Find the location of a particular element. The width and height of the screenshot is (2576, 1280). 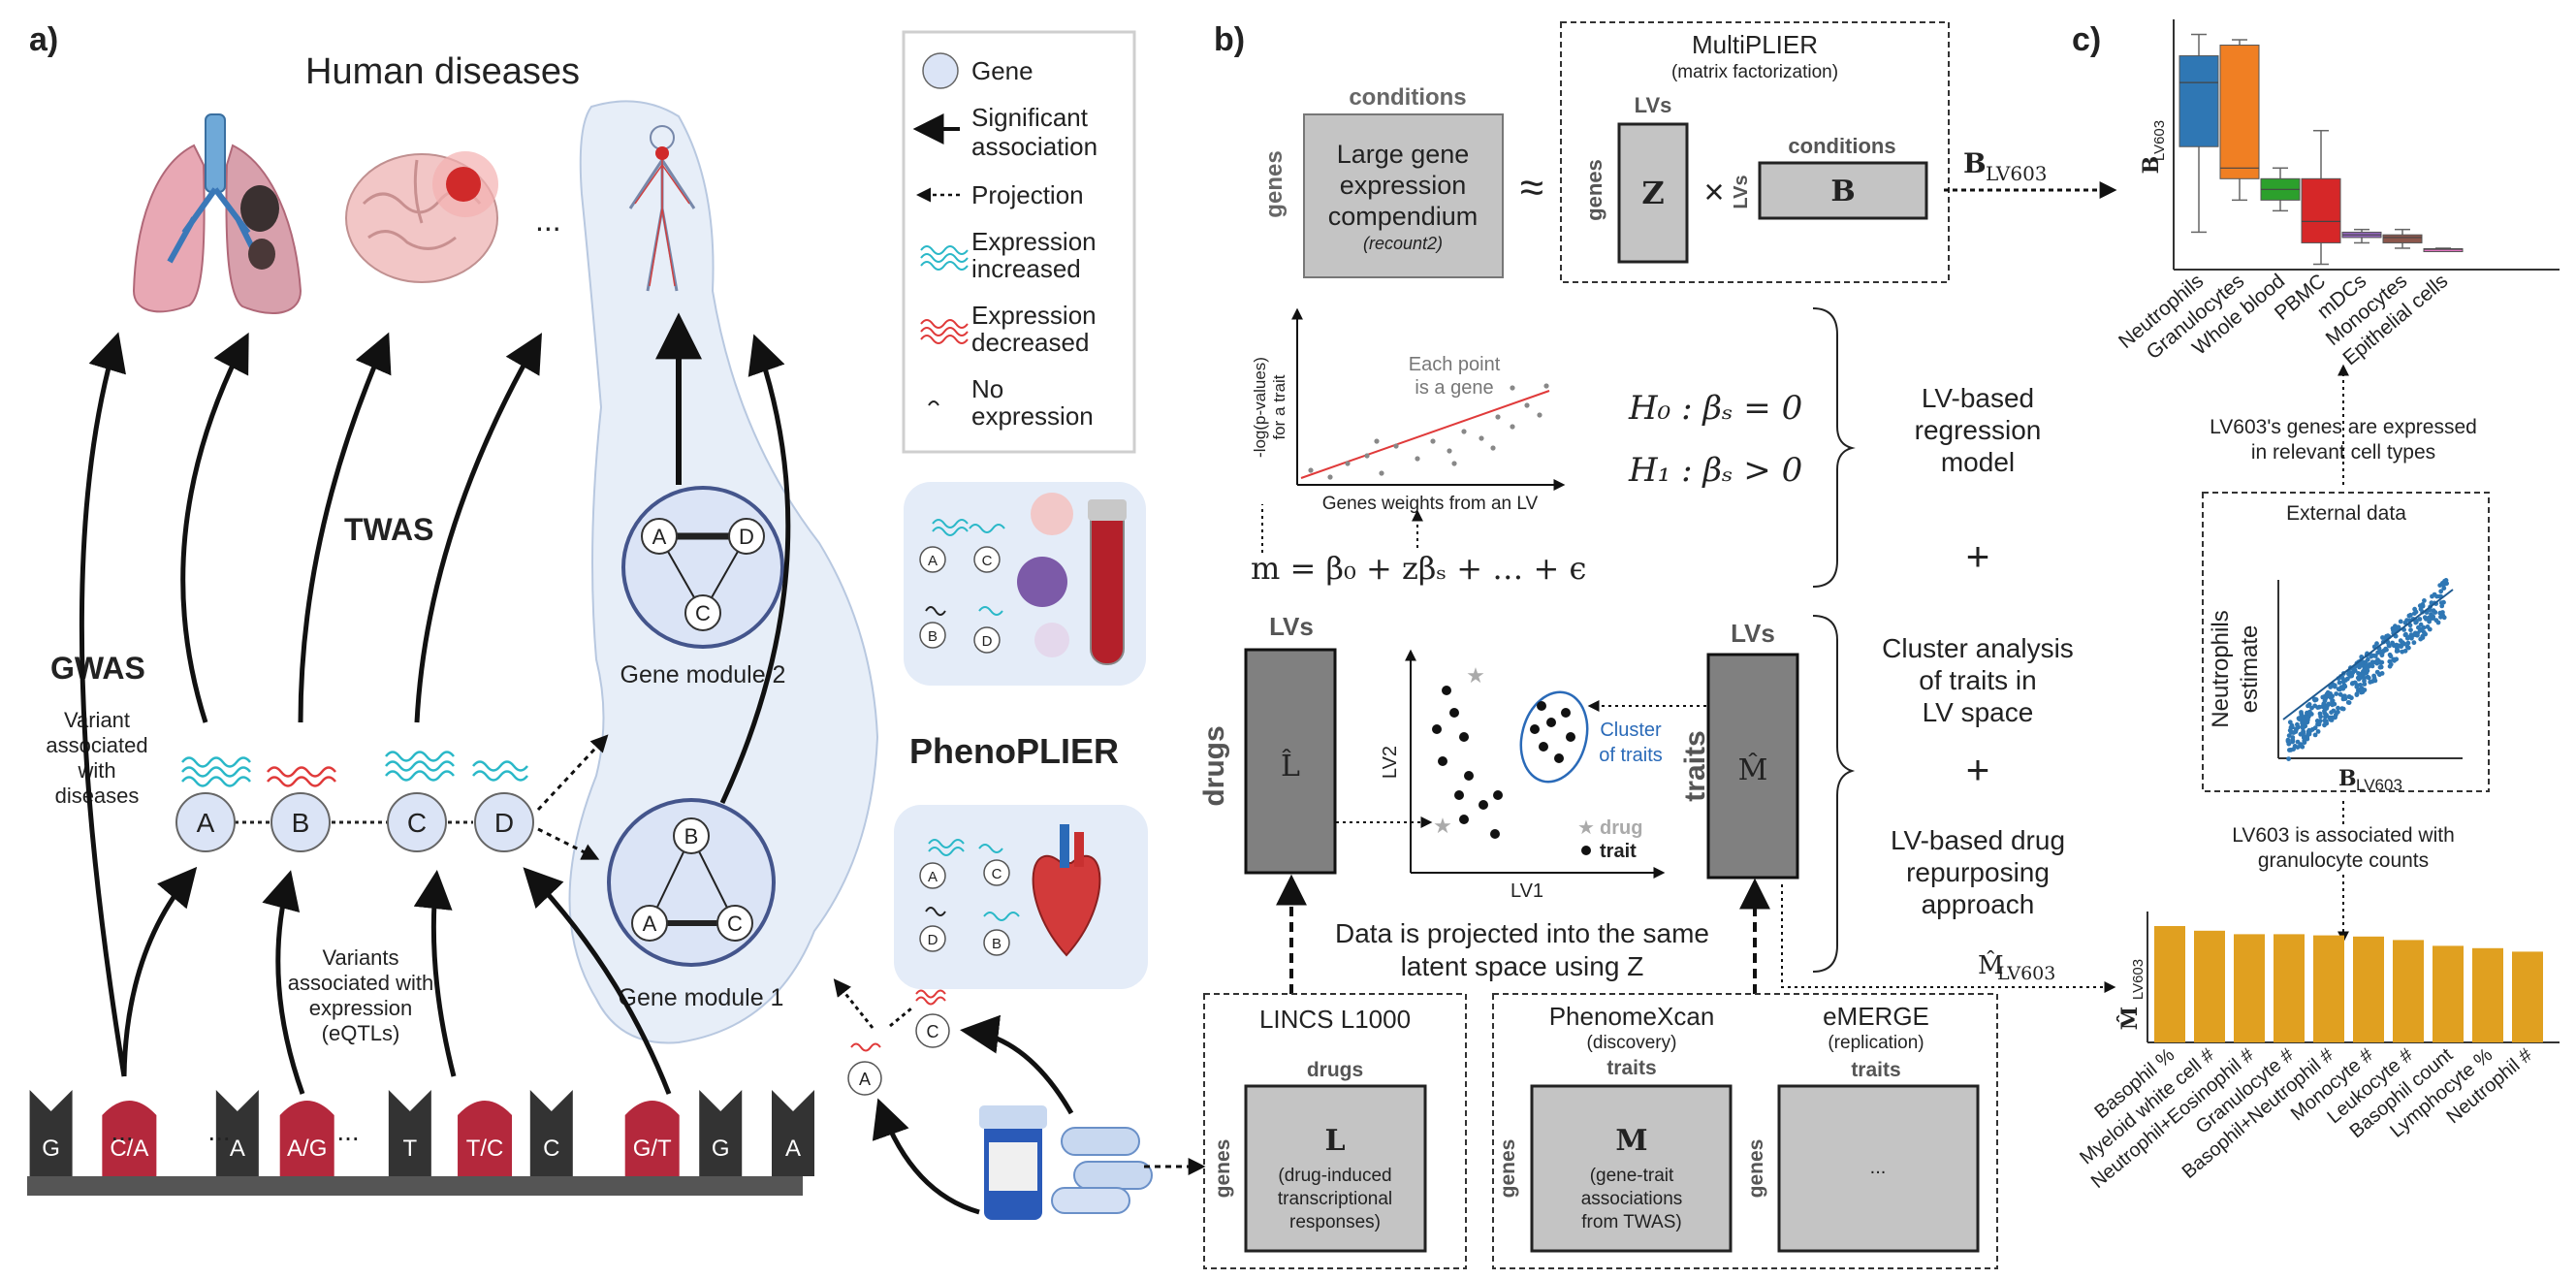

phenomexcan-matrix is located at coordinates (1632, 1168).